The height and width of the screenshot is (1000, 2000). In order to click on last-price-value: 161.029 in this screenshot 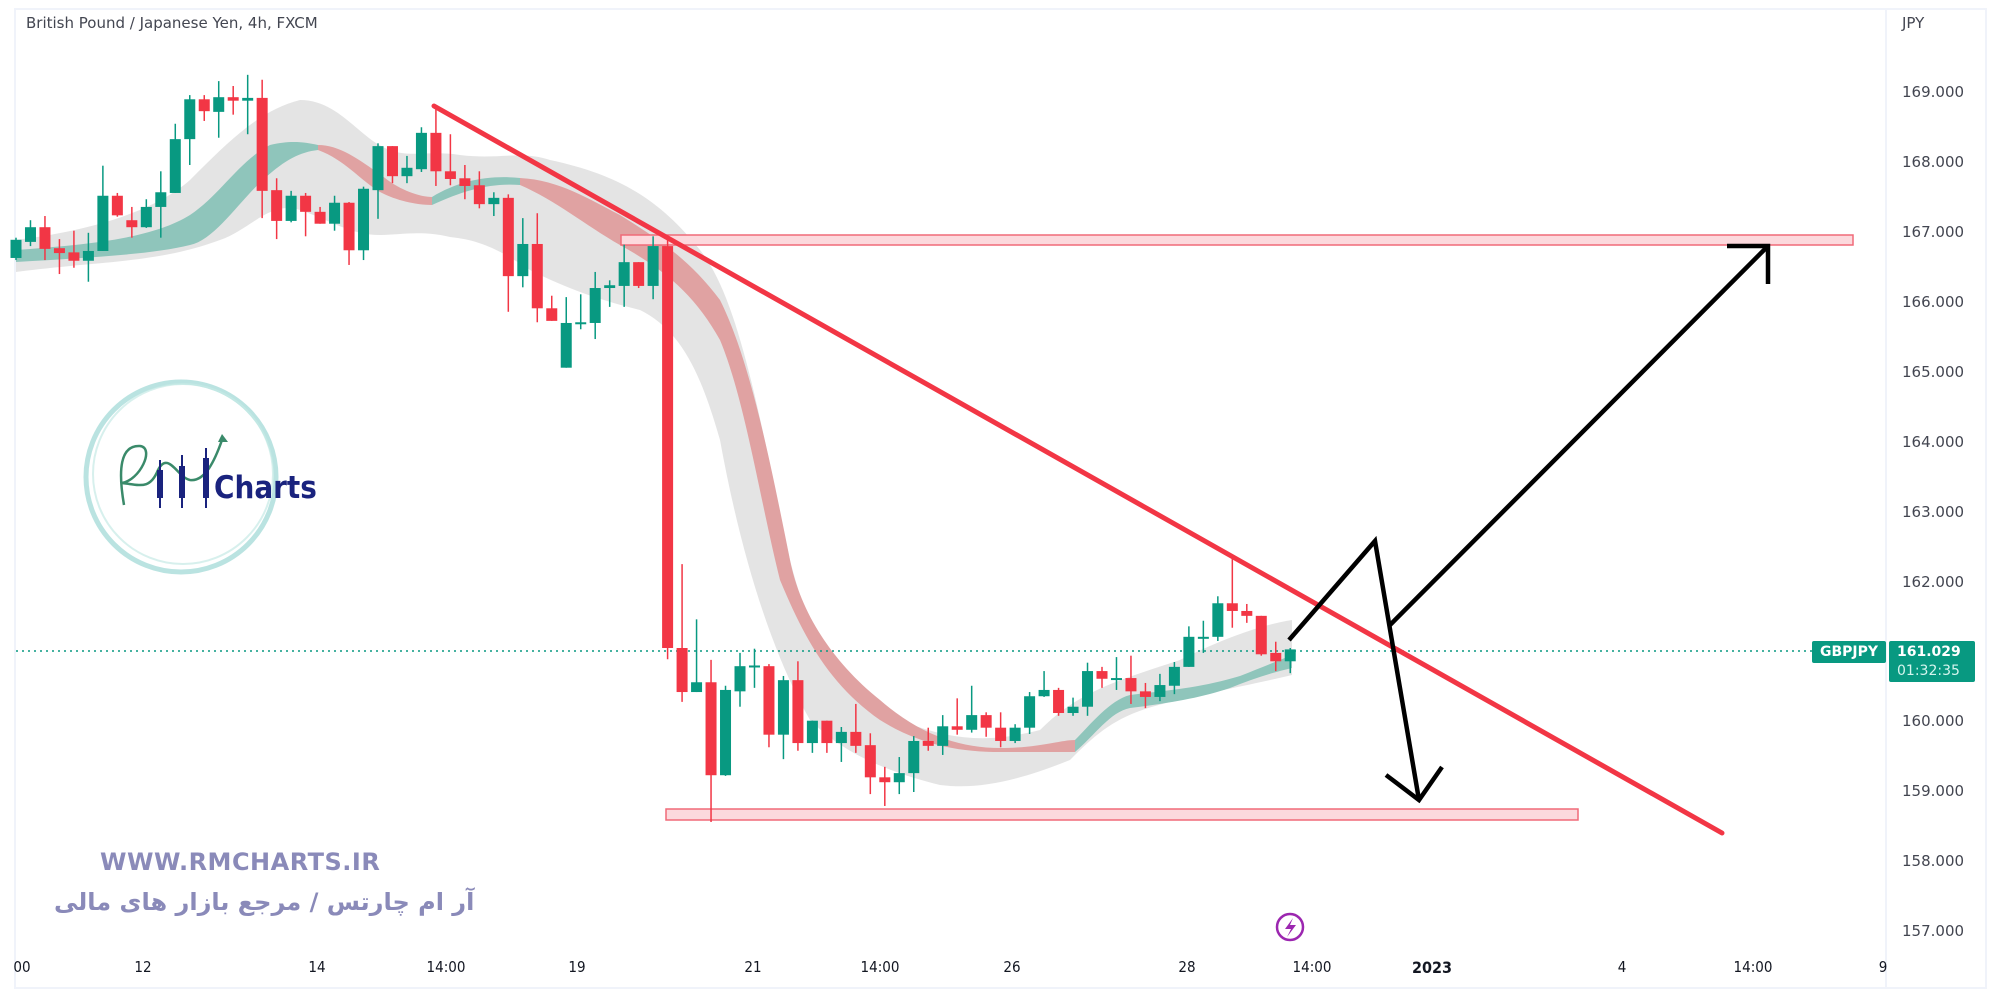, I will do `click(1929, 652)`.